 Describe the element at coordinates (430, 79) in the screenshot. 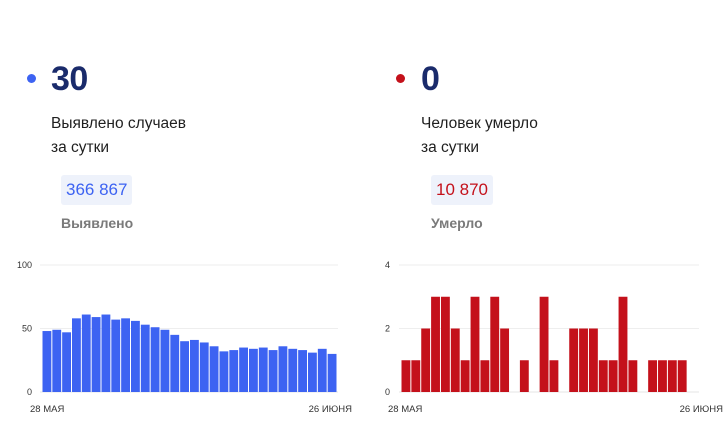

I see `deaths-count: 0` at that location.